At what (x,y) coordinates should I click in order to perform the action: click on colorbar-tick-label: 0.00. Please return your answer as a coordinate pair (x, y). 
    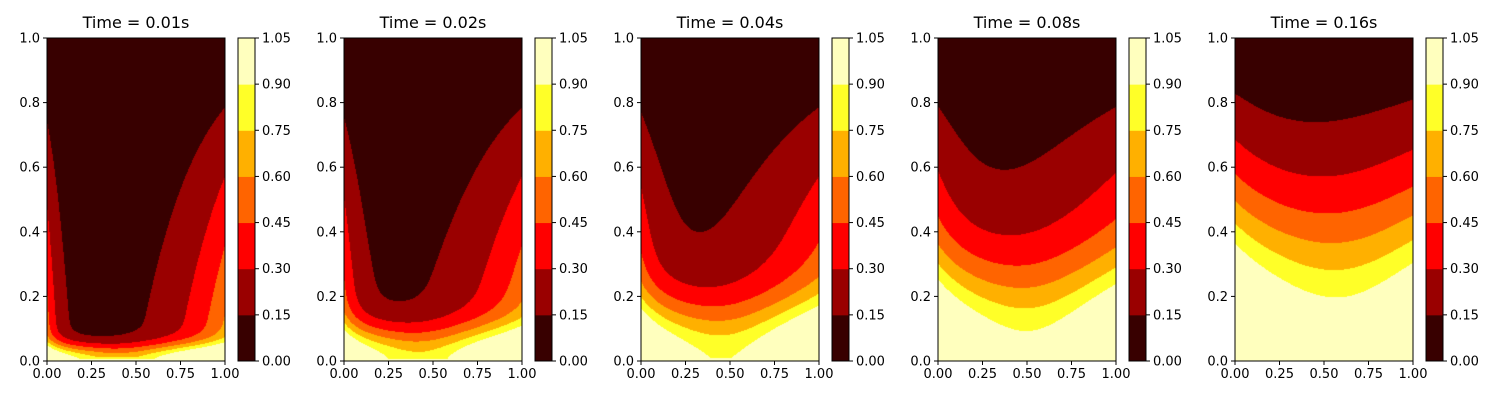
    Looking at the image, I should click on (1167, 362).